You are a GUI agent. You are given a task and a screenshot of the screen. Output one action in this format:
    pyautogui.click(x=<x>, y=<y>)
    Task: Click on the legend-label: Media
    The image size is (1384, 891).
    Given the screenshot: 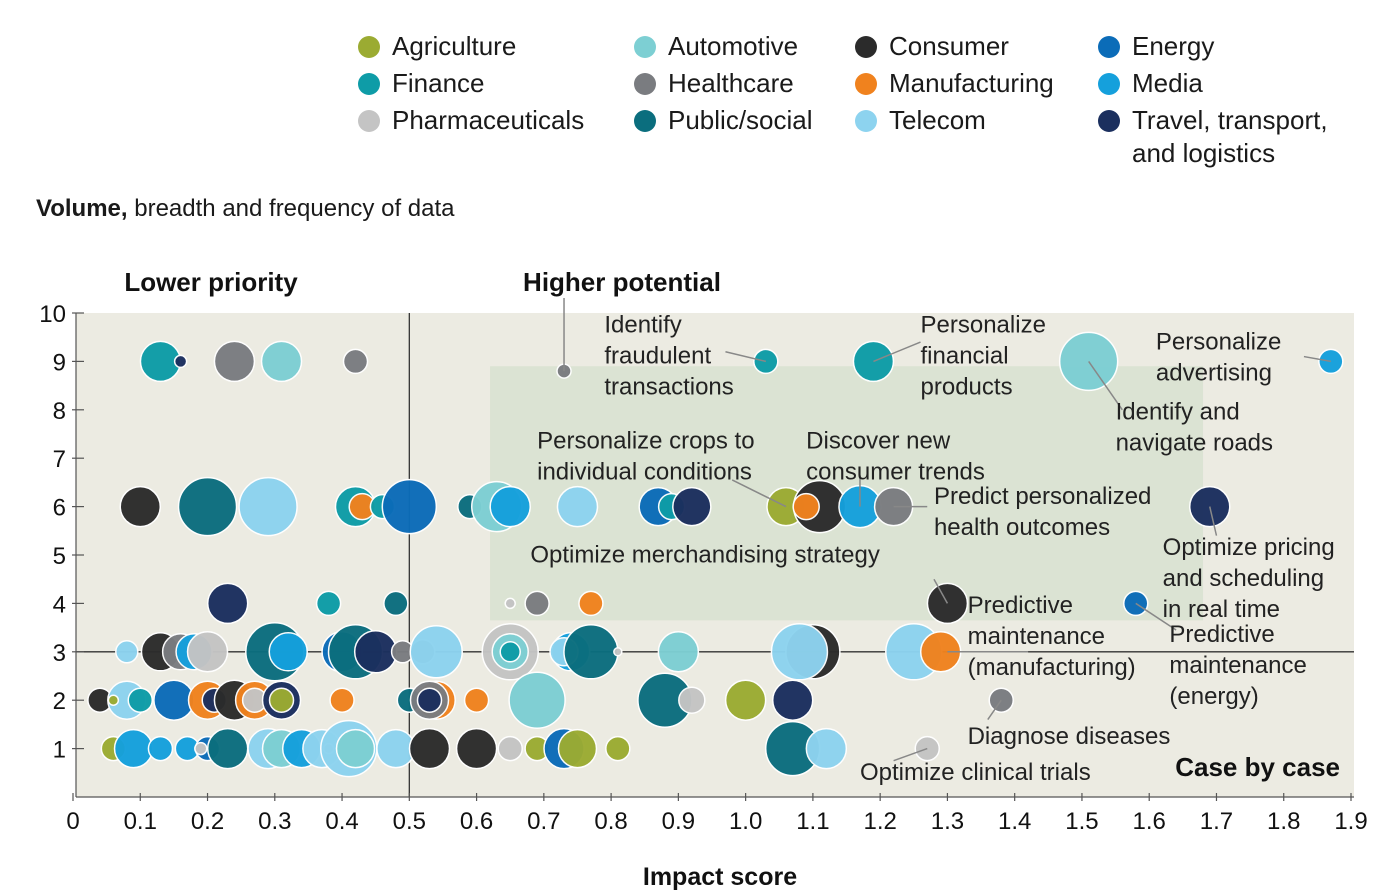 What is the action you would take?
    pyautogui.click(x=1167, y=83)
    